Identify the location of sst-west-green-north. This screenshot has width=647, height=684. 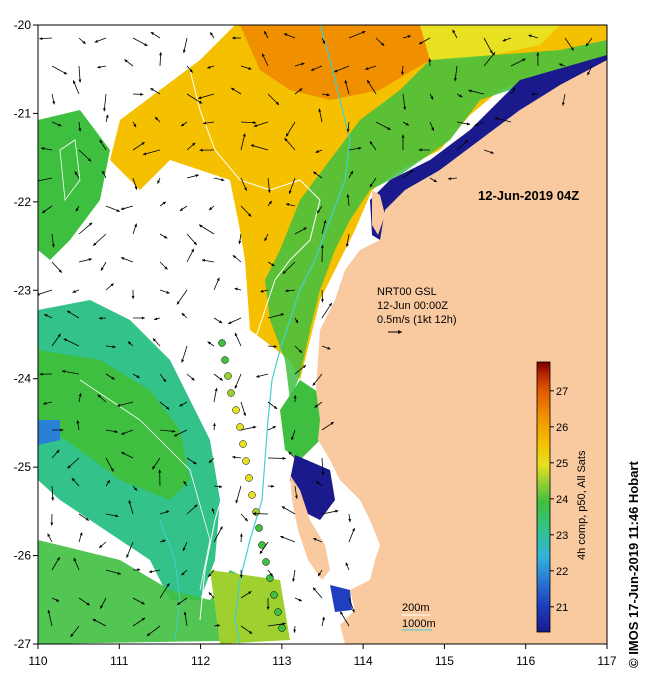
(74, 185).